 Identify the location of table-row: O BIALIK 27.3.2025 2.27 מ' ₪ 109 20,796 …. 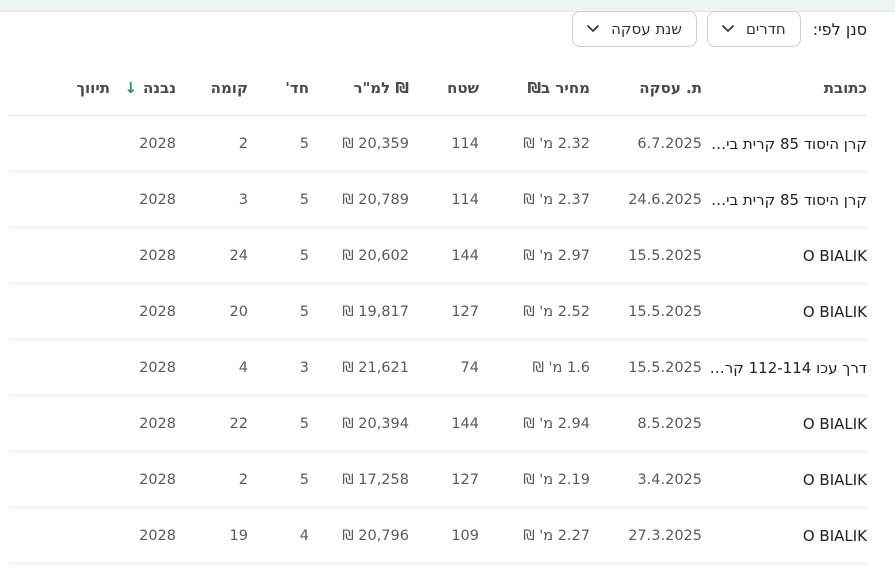
(438, 535).